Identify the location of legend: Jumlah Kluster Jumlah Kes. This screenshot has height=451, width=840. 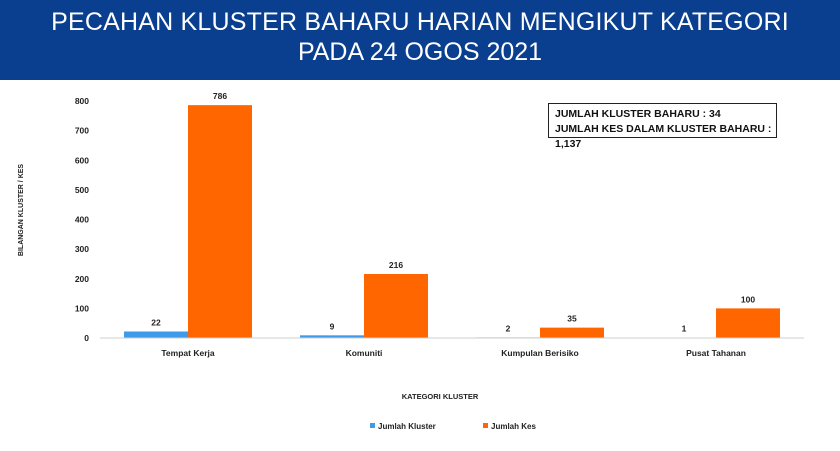
(453, 426).